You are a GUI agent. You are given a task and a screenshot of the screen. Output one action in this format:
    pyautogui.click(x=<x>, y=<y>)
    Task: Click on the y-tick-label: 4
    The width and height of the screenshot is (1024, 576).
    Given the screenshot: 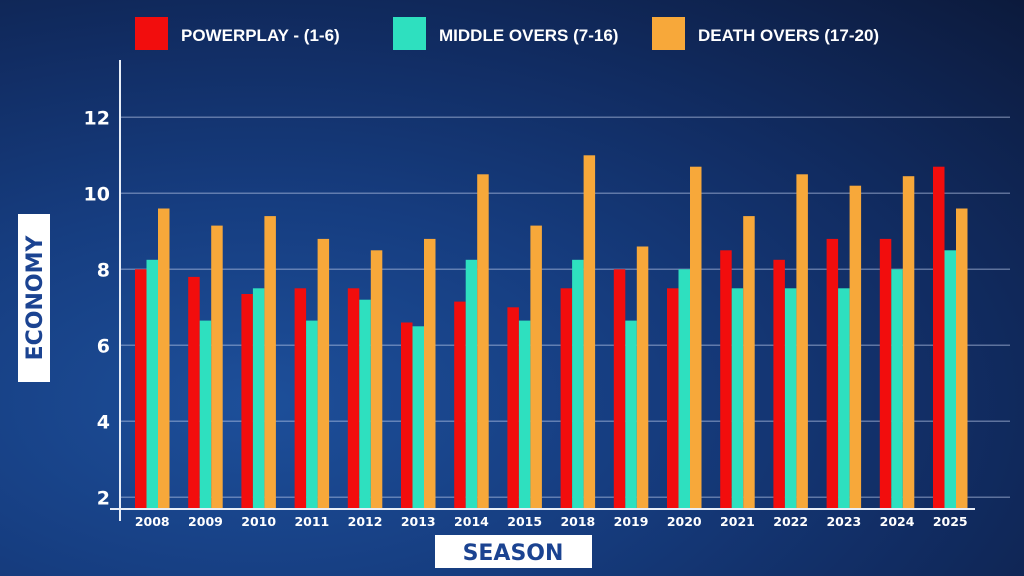 What is the action you would take?
    pyautogui.click(x=103, y=422)
    